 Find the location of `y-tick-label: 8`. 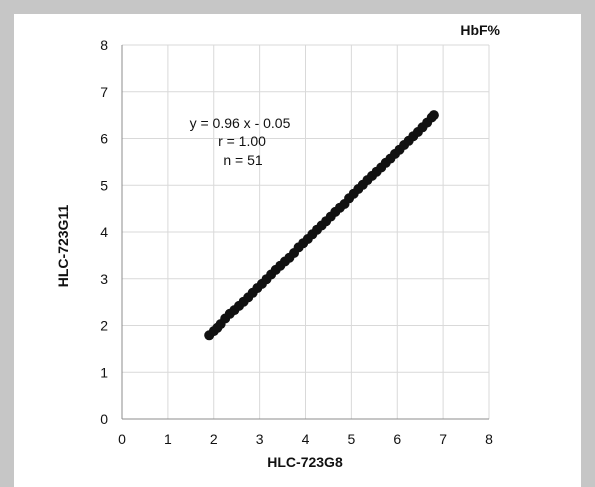

y-tick-label: 8 is located at coordinates (104, 45).